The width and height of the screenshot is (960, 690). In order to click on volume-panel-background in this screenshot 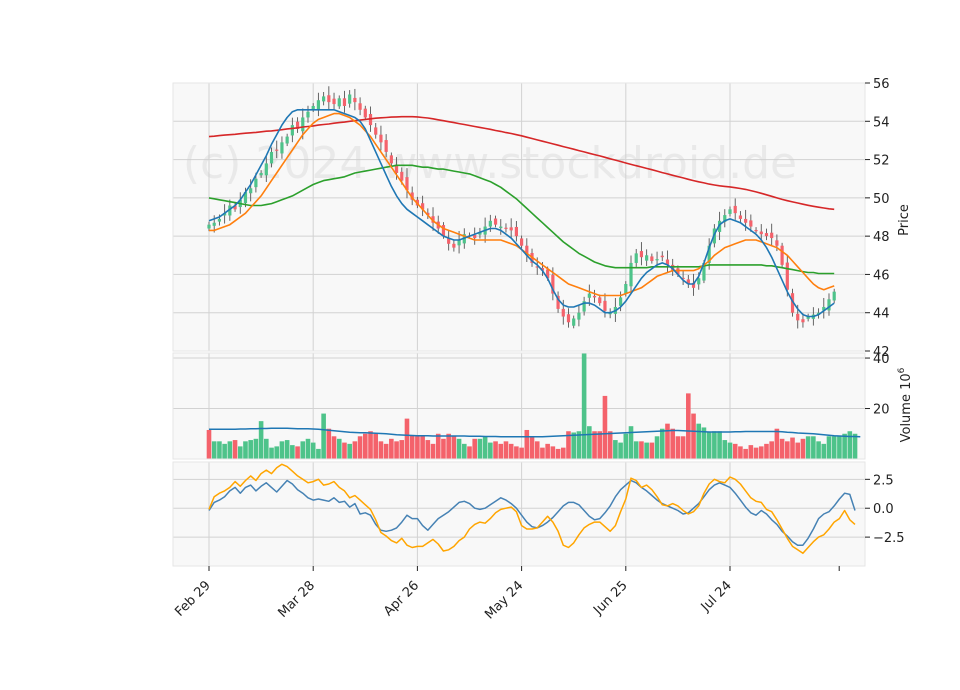, I will do `click(519, 406)`.